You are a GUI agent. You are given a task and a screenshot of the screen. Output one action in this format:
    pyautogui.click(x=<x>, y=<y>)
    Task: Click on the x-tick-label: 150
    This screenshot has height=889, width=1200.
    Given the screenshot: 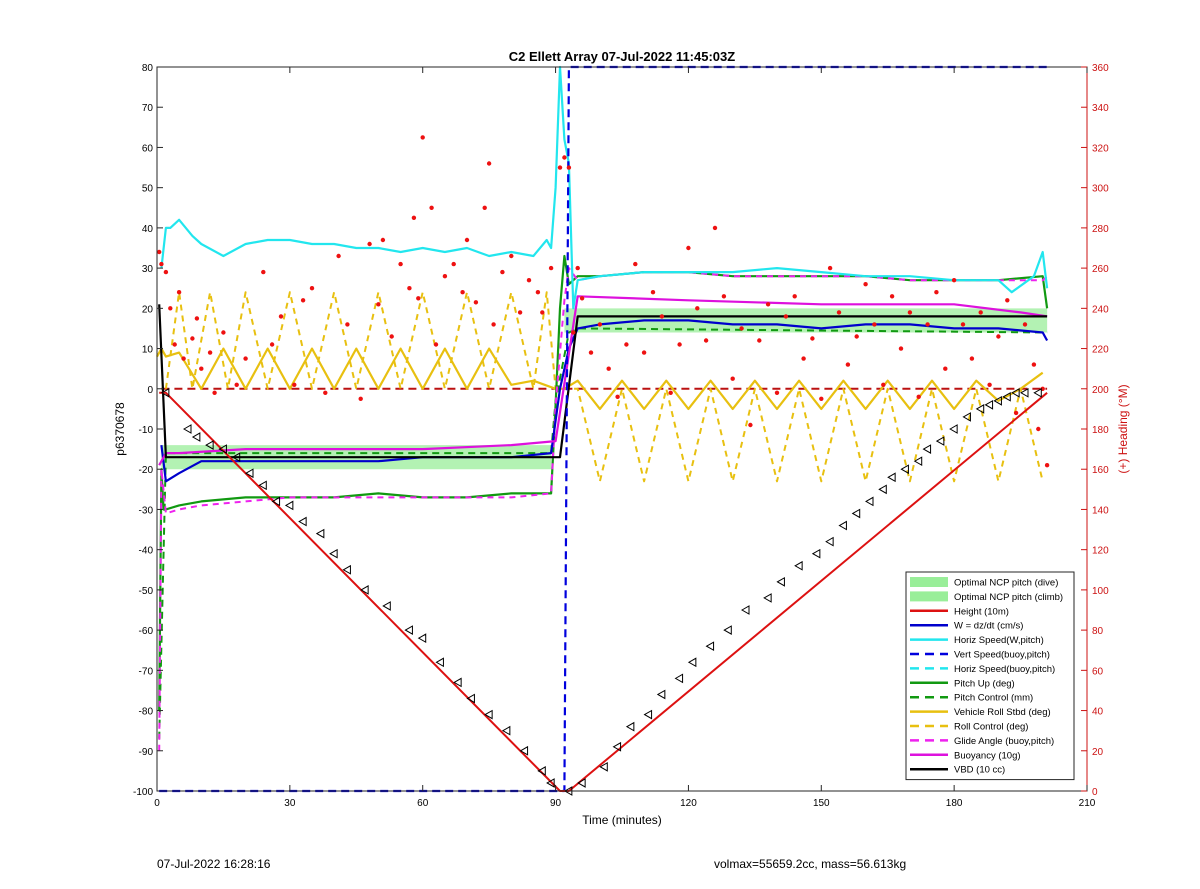 What is the action you would take?
    pyautogui.click(x=821, y=803)
    